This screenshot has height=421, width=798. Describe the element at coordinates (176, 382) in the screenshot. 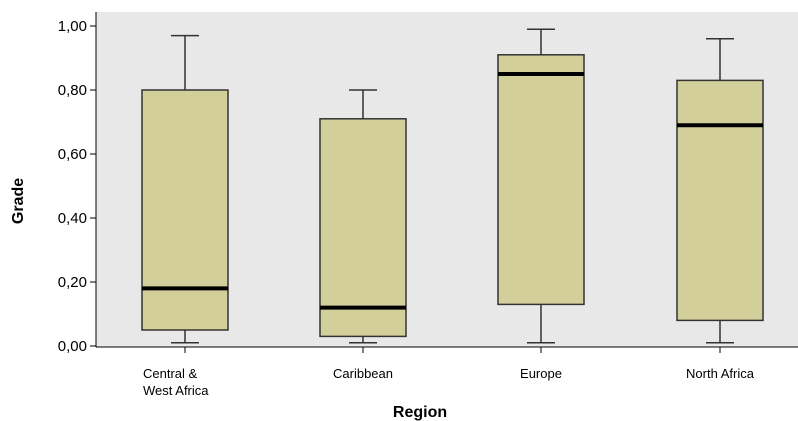

I see `x-tick-label: Central & West Africa` at that location.